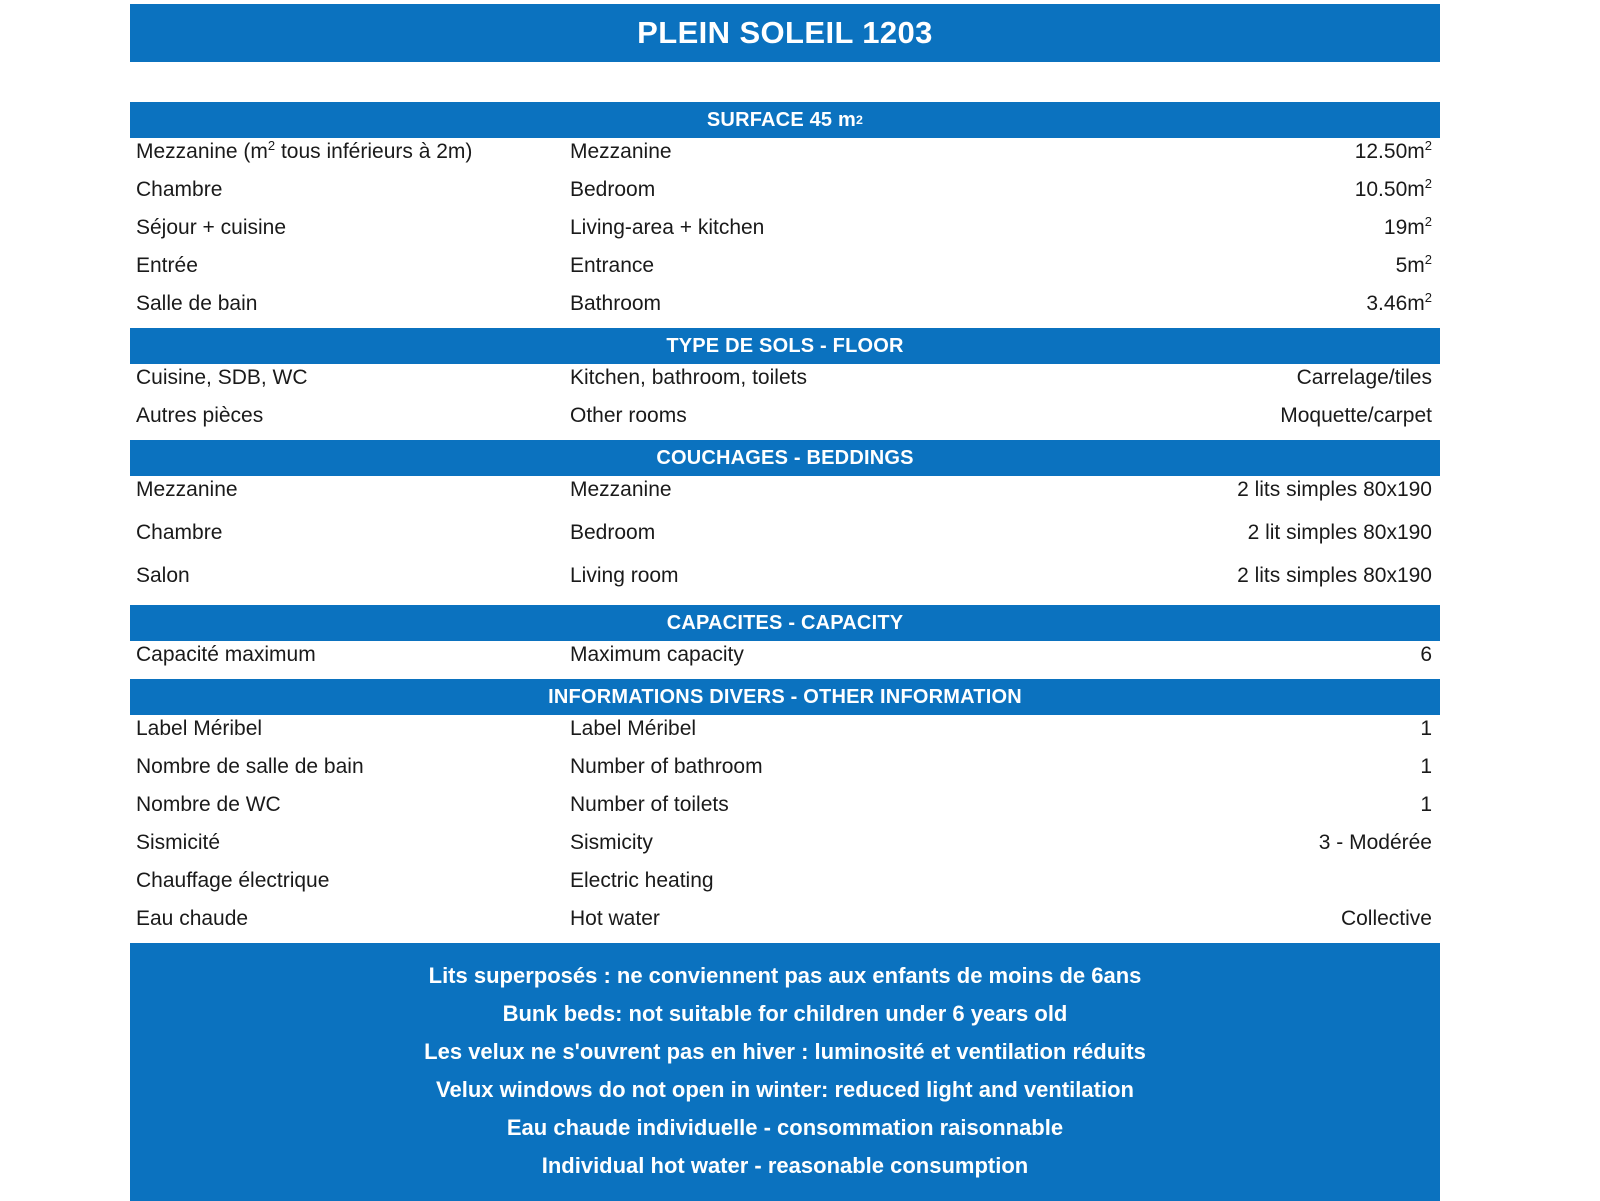 The image size is (1600, 1201). What do you see at coordinates (226, 654) in the screenshot?
I see `row-label-fr-text: Capacité maximum` at bounding box center [226, 654].